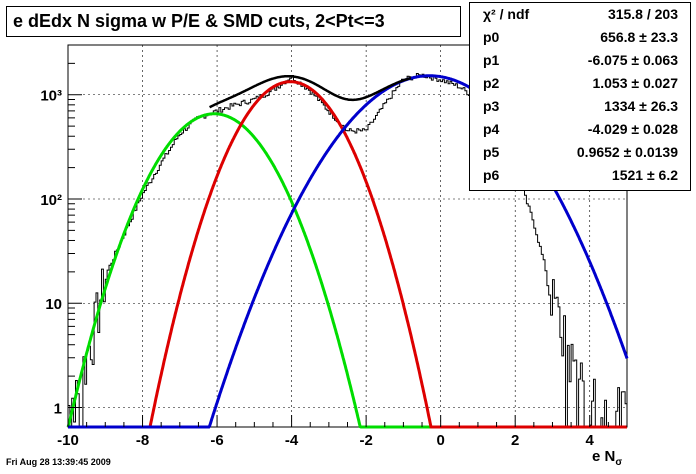  I want to click on stats-row-p1: p1 -6.075 ± 0.063, so click(580, 61).